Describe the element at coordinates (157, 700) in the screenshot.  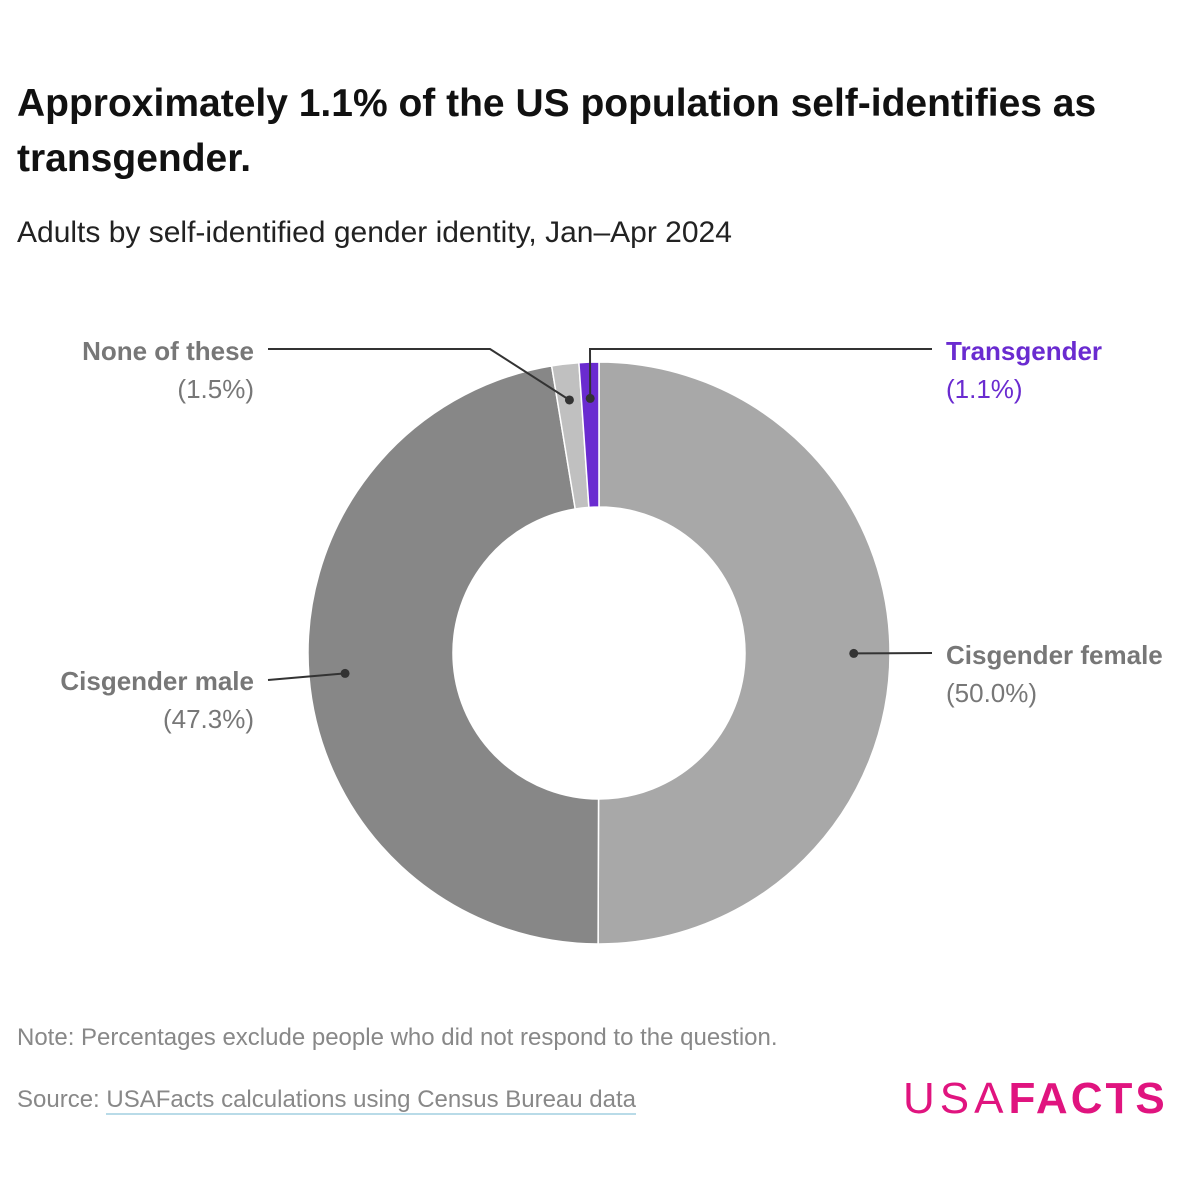
I see `label-cisgender-male: Cisgender male (47.3%)` at that location.